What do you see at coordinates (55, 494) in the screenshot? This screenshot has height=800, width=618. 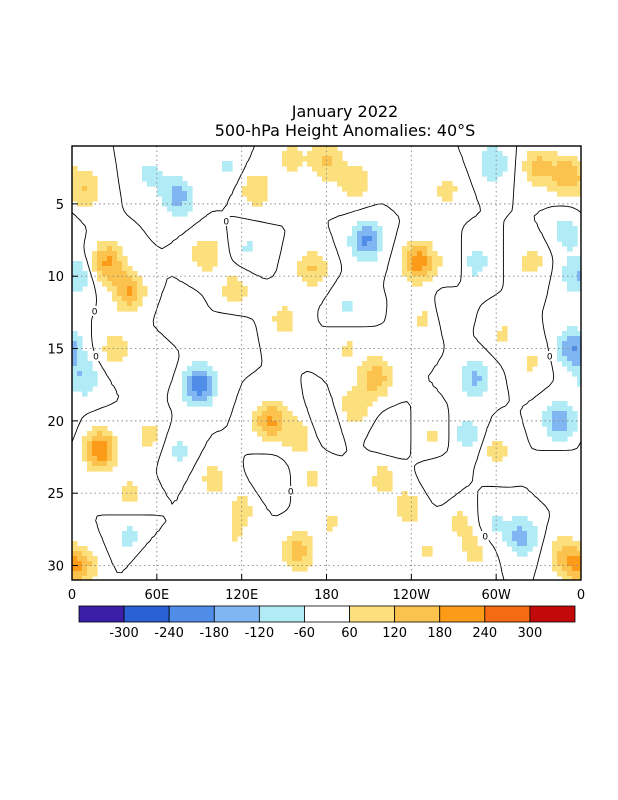 I see `y-tick-label: 25` at bounding box center [55, 494].